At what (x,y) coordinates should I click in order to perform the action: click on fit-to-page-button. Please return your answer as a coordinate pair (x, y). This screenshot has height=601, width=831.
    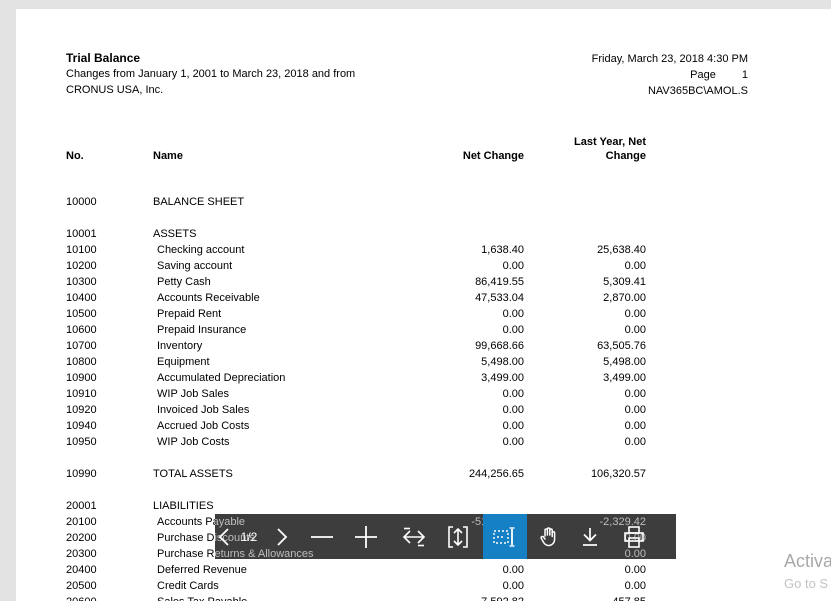
    Looking at the image, I should click on (458, 536).